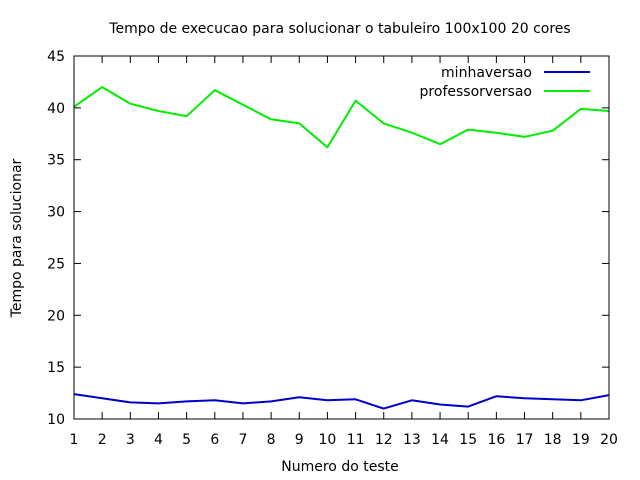  What do you see at coordinates (242, 440) in the screenshot?
I see `x-tick-label: 7` at bounding box center [242, 440].